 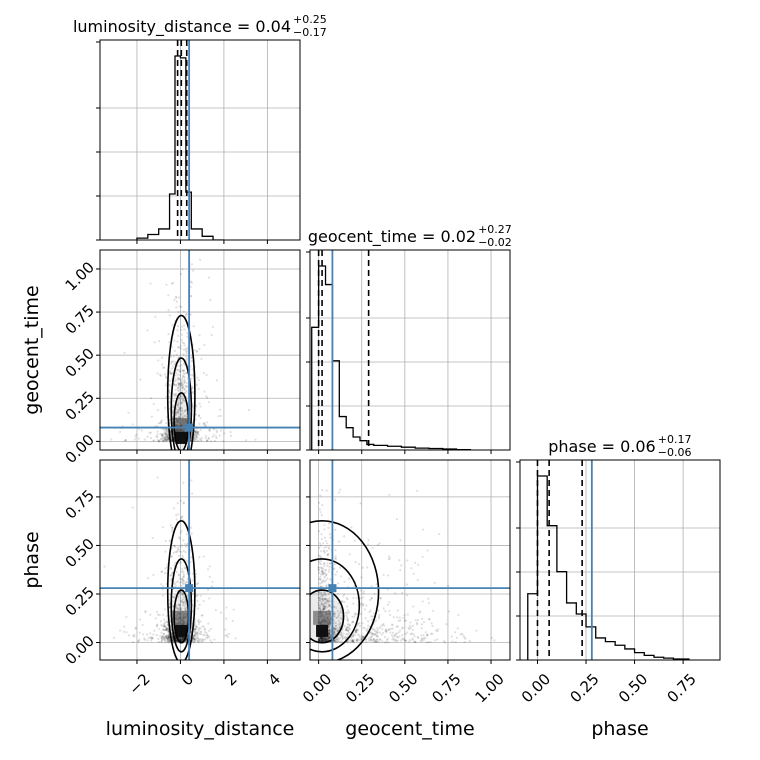 What do you see at coordinates (392, 237) in the screenshot?
I see `title-main: geocent_time = 0.02` at bounding box center [392, 237].